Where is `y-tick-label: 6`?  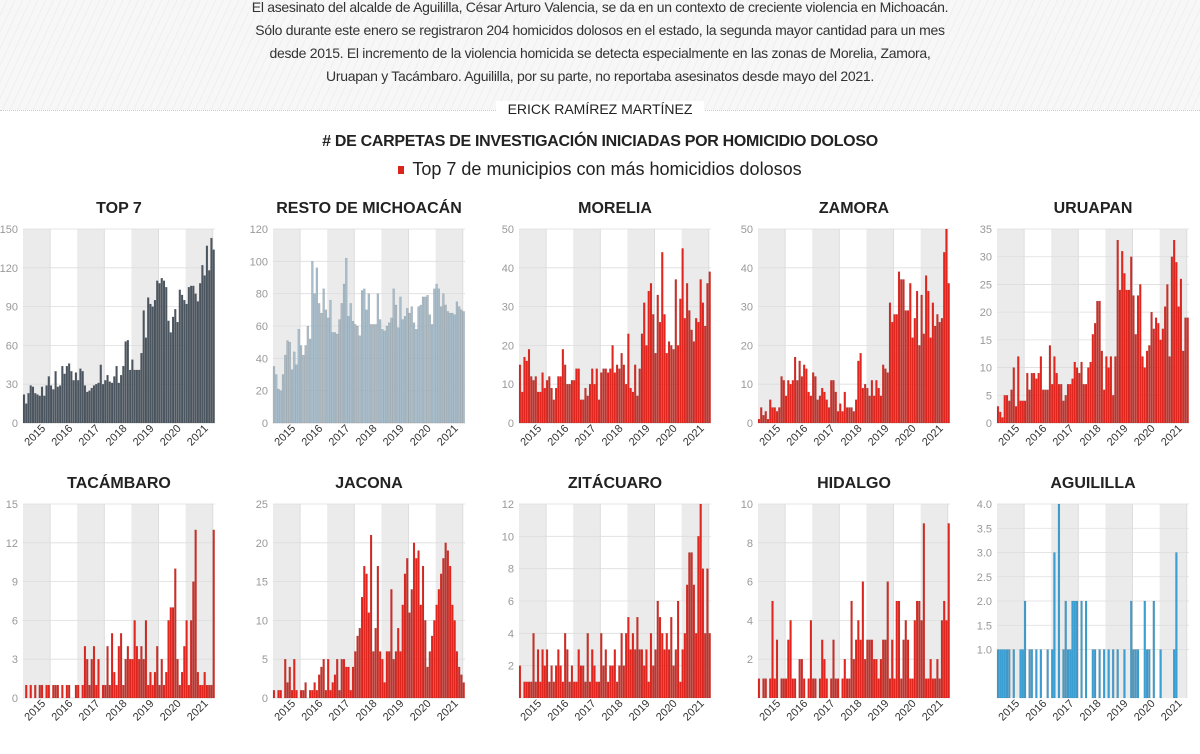 y-tick-label: 6 is located at coordinates (15, 621).